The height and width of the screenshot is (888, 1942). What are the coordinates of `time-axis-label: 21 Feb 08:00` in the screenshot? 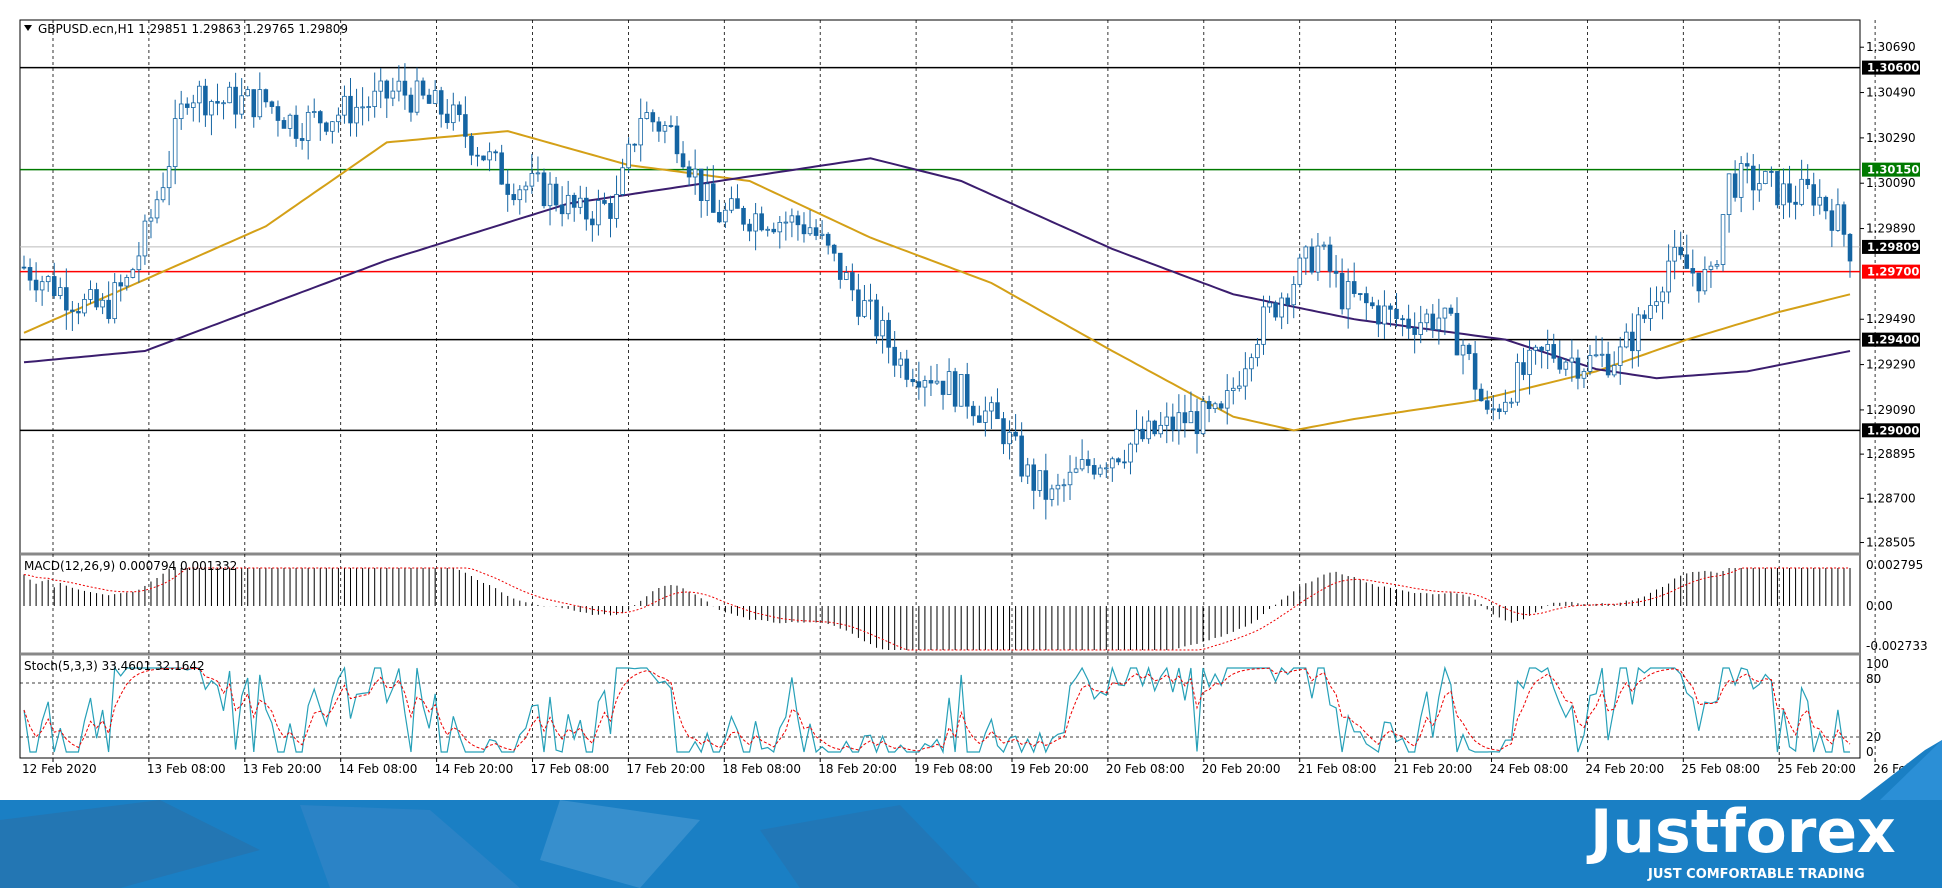 It's located at (1337, 769).